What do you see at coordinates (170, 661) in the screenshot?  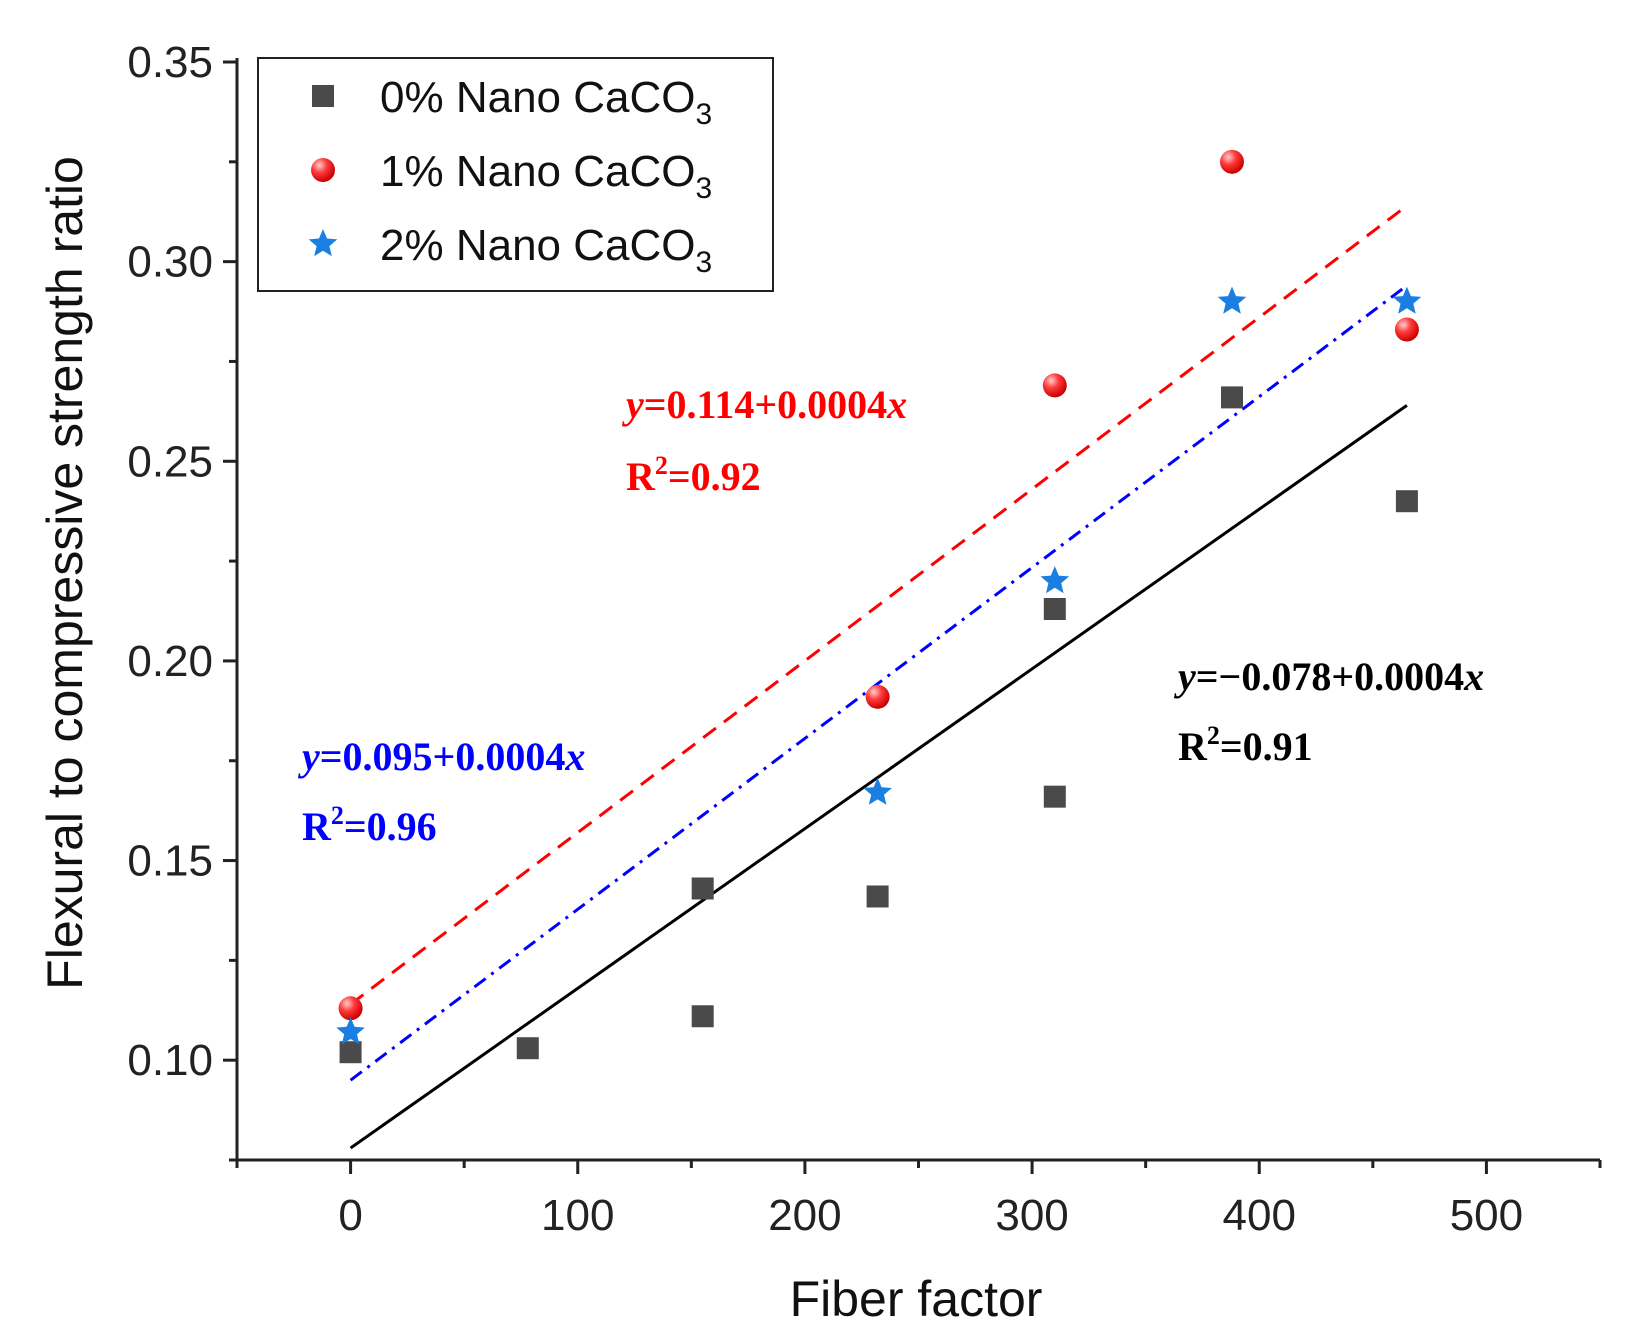 I see `y-tick-label: 0.20` at bounding box center [170, 661].